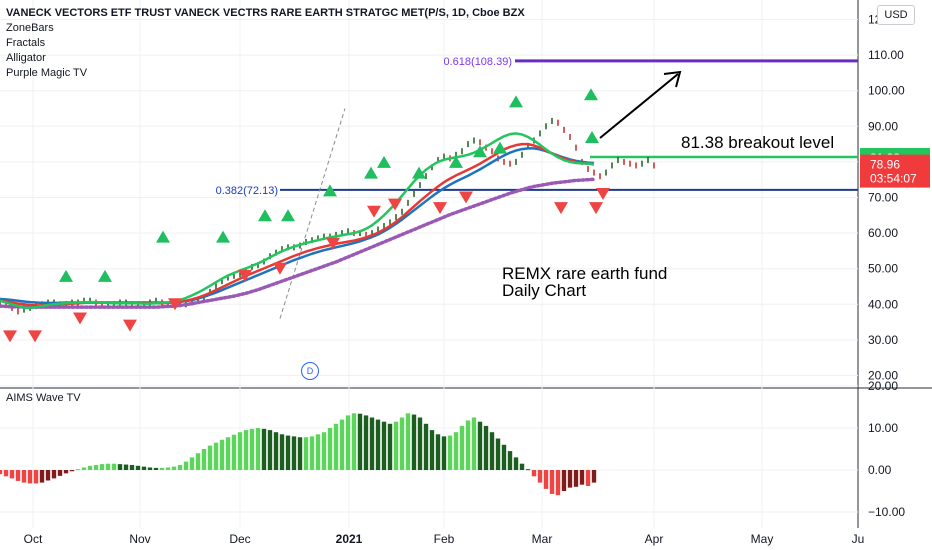 The image size is (932, 550). I want to click on y-tick-label: 20.00, so click(883, 376).